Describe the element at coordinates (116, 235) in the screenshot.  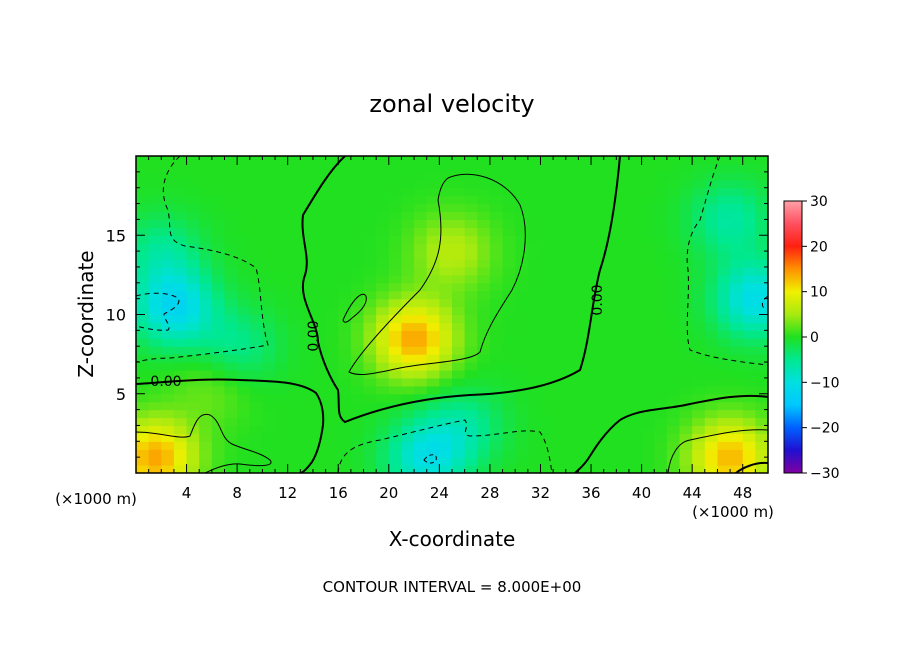
I see `y-tick-label: 15` at that location.